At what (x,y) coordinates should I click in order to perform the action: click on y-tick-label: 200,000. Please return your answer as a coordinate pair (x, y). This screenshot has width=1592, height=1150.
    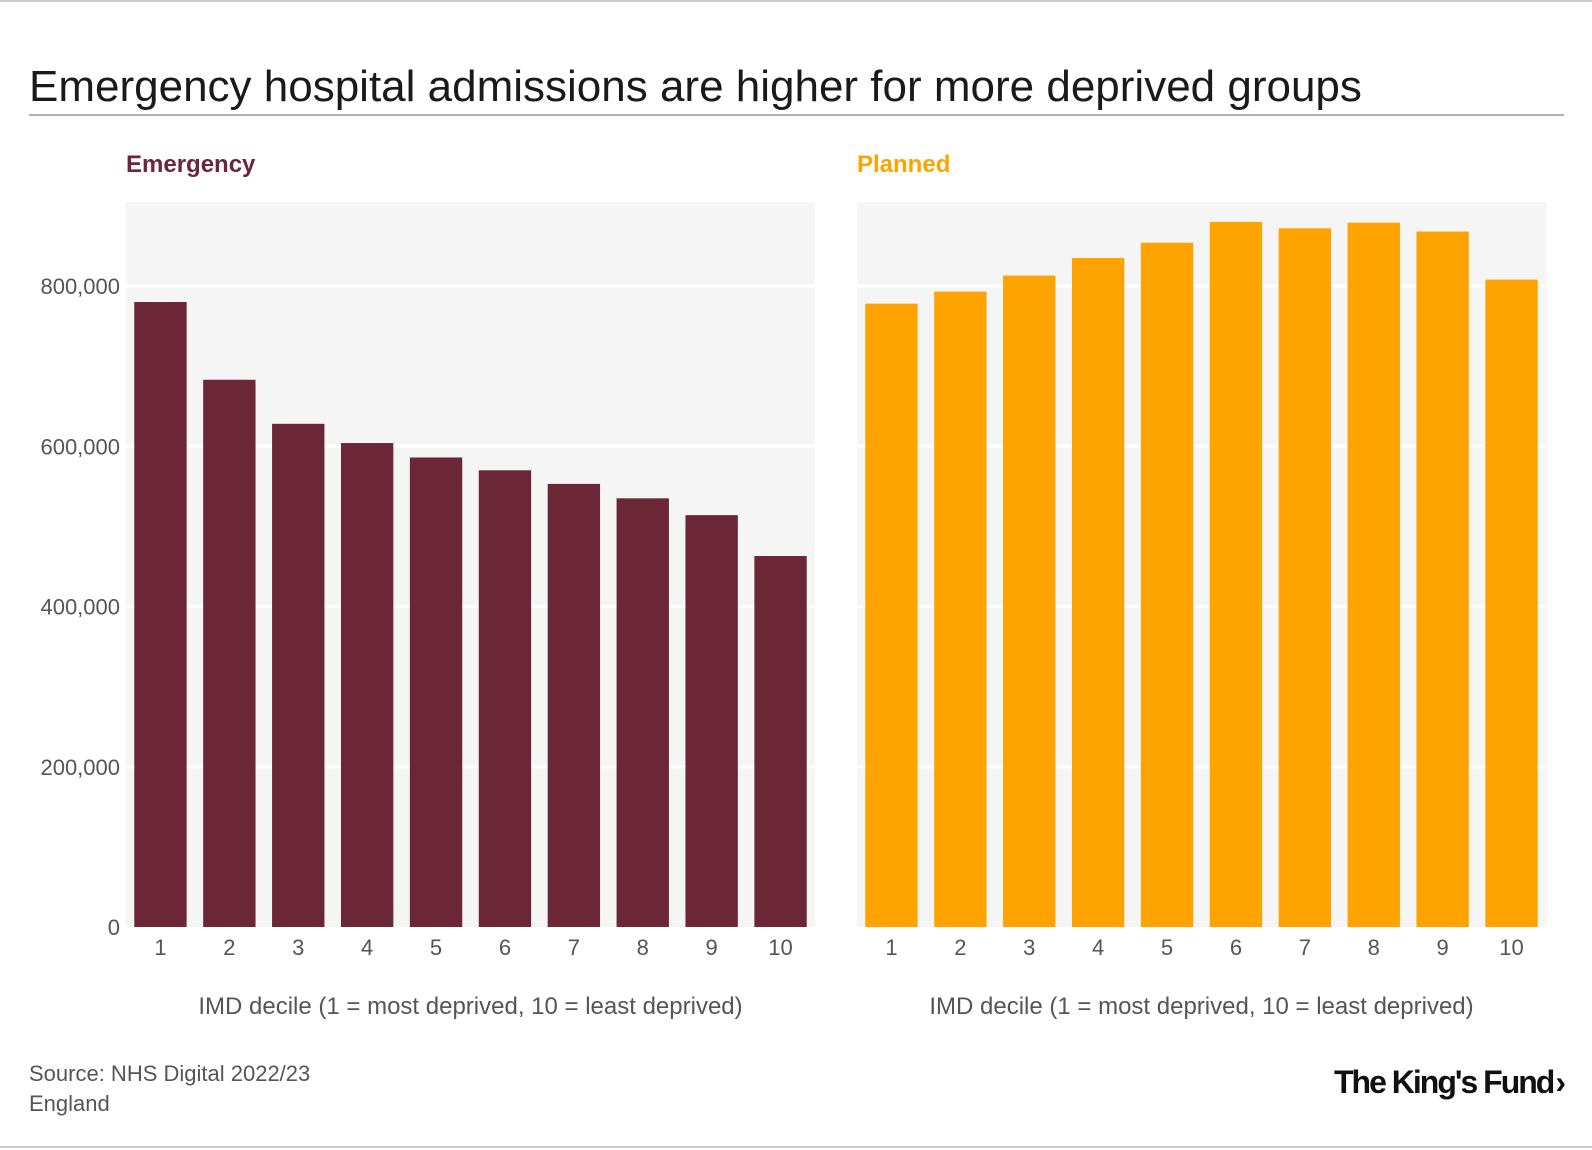
    Looking at the image, I should click on (80, 767).